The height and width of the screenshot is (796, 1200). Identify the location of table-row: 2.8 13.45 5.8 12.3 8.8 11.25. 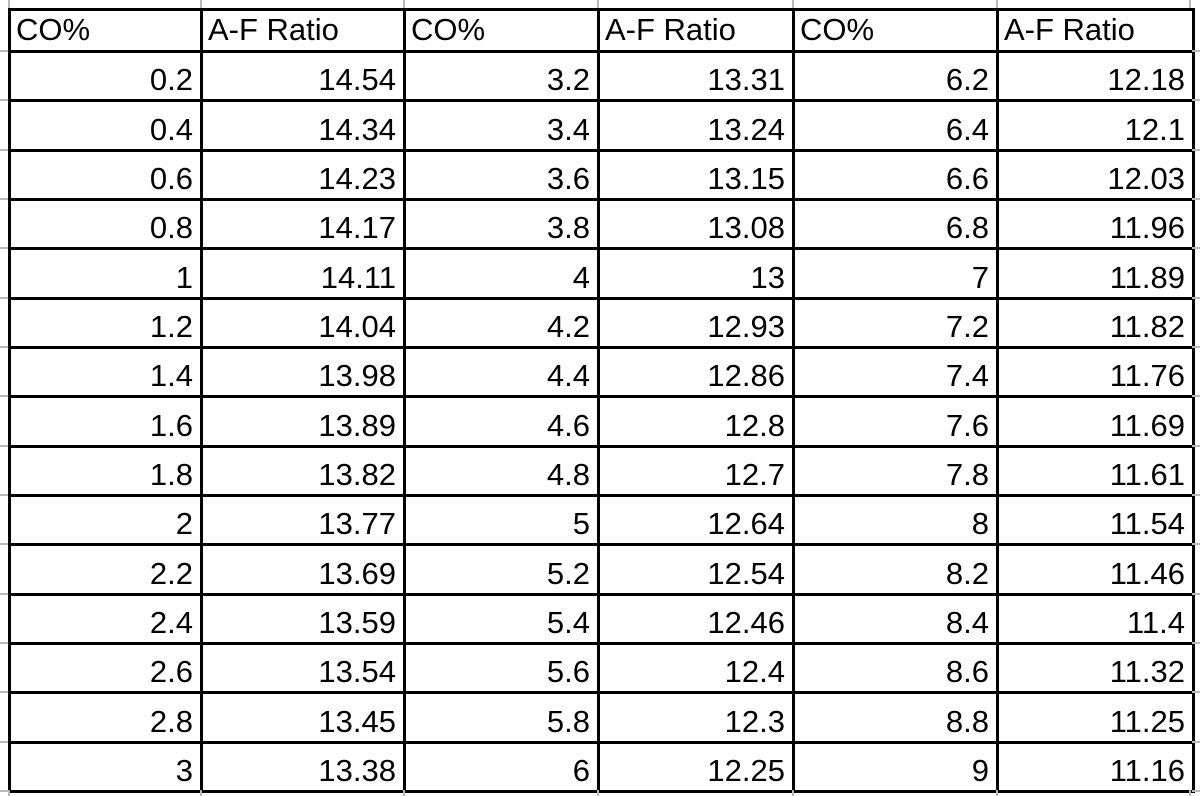
(601, 717).